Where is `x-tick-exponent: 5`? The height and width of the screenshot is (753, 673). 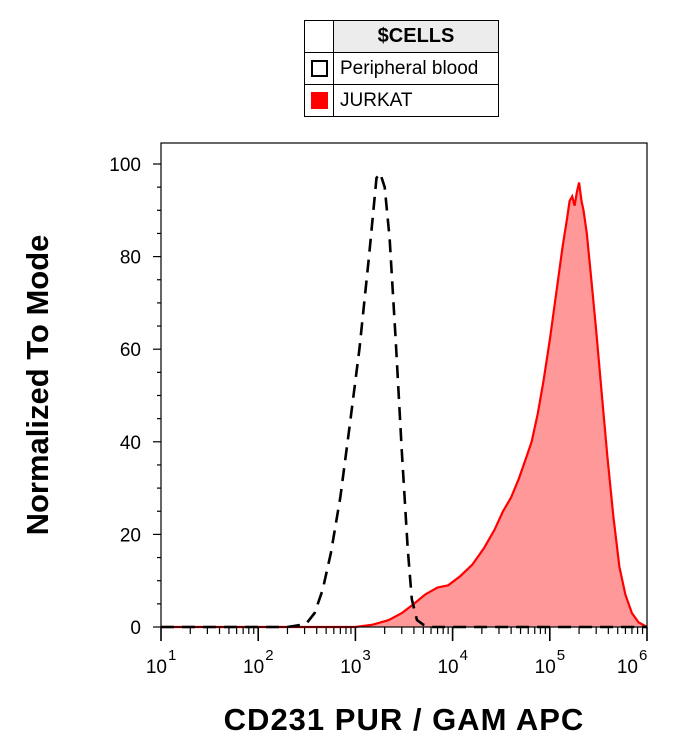
x-tick-exponent: 5 is located at coordinates (561, 655).